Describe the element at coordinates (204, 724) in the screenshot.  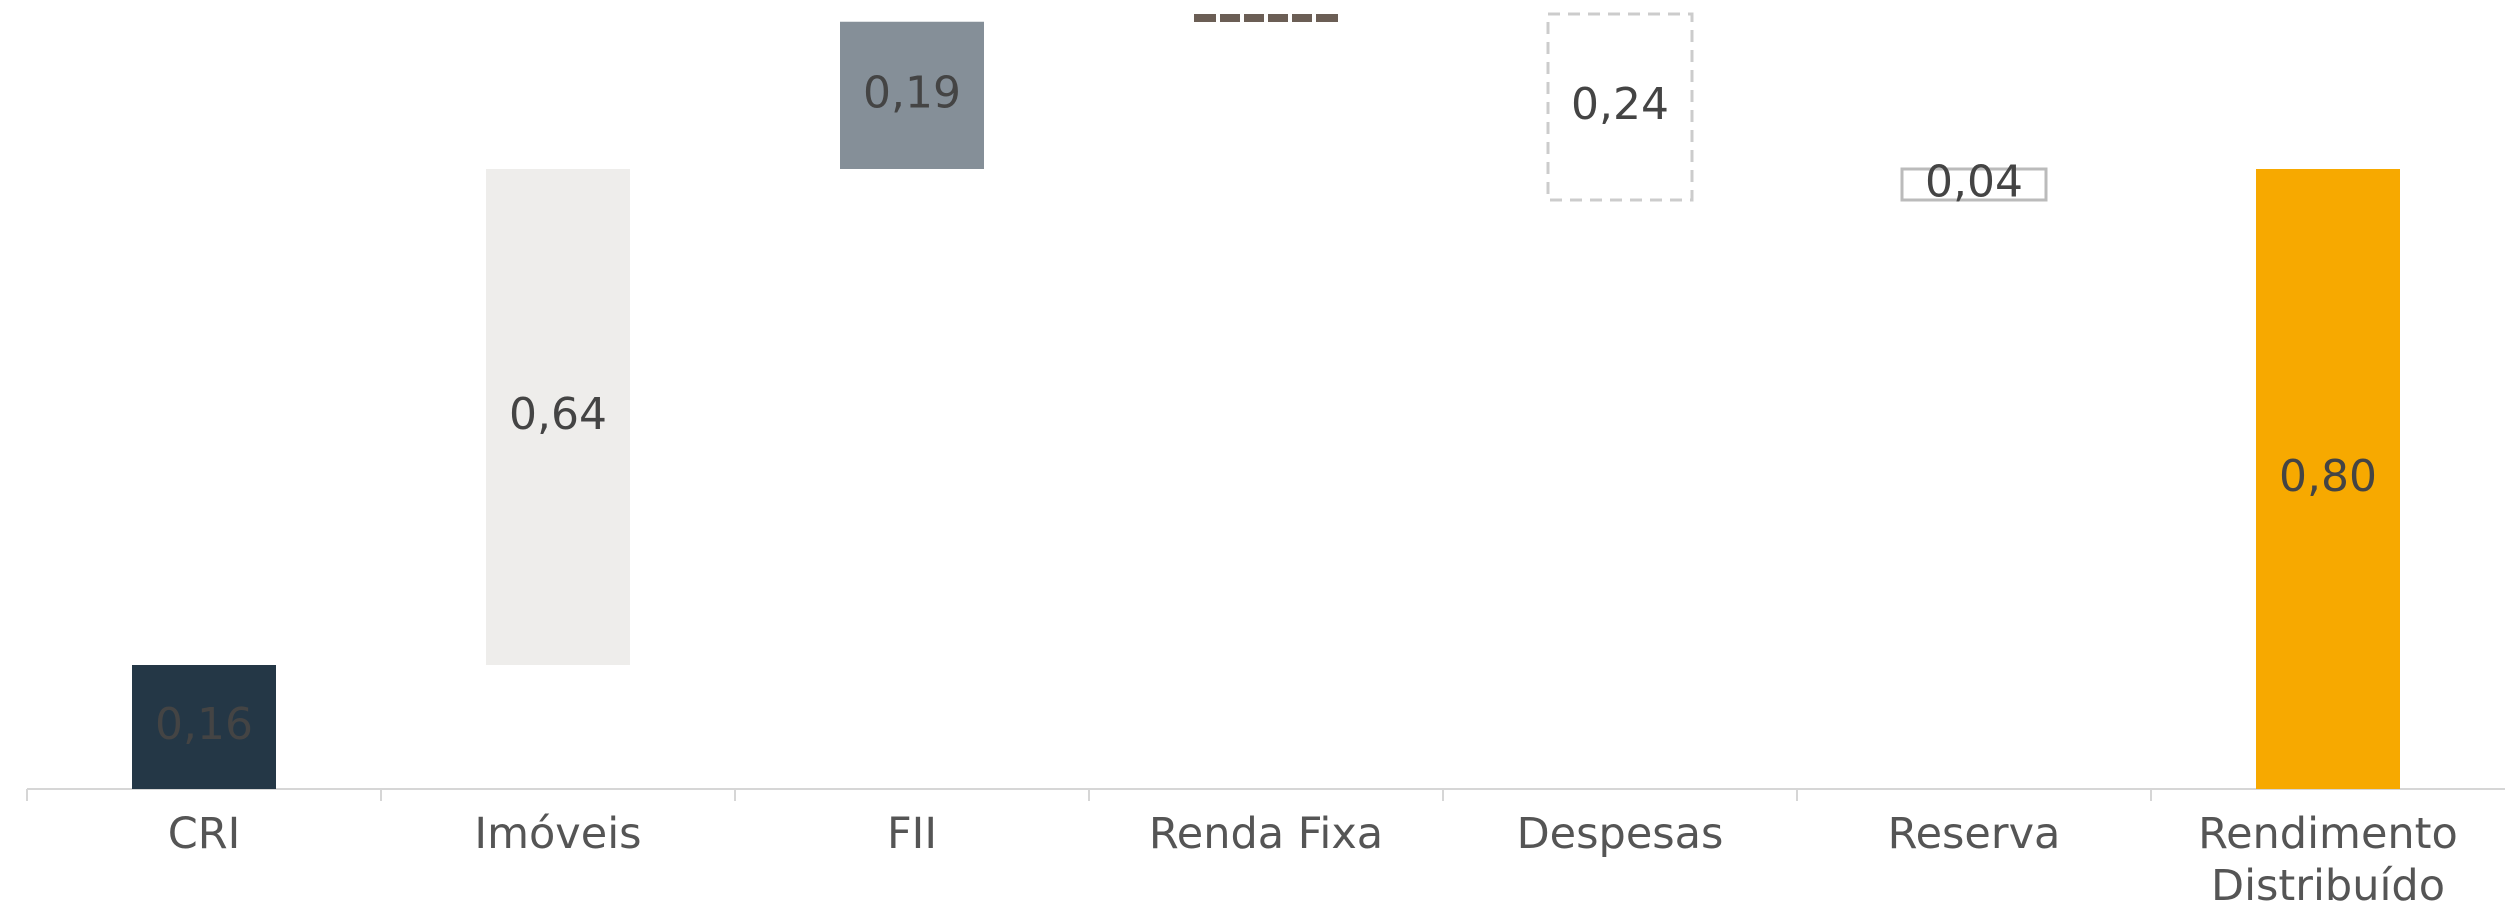
I see `value-label: 0,16` at that location.